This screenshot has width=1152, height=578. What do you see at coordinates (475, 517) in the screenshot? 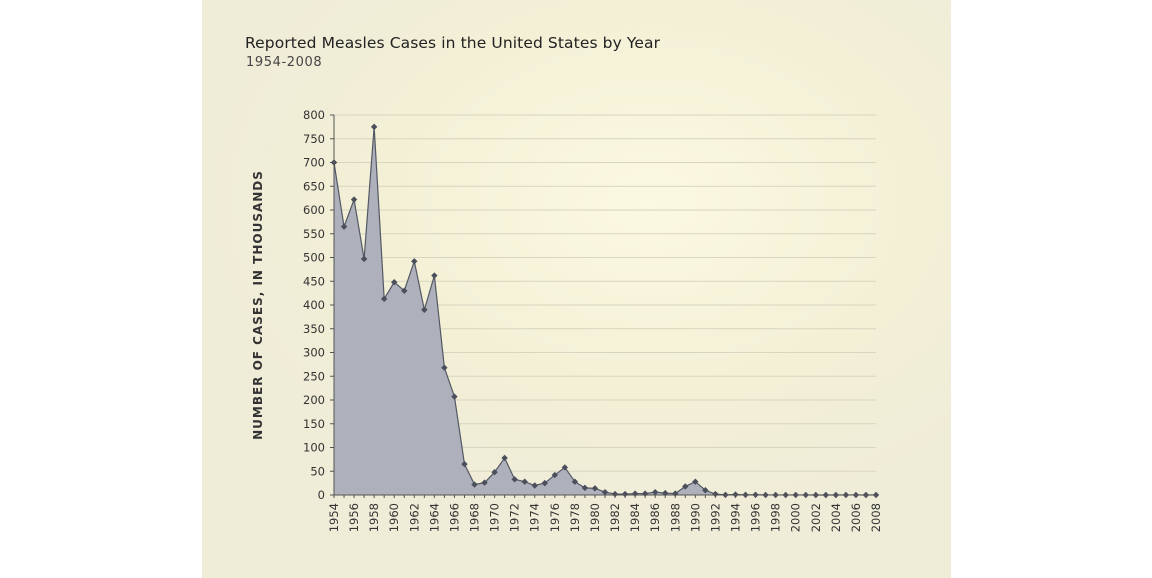
I see `x-tick-label: 1968` at bounding box center [475, 517].